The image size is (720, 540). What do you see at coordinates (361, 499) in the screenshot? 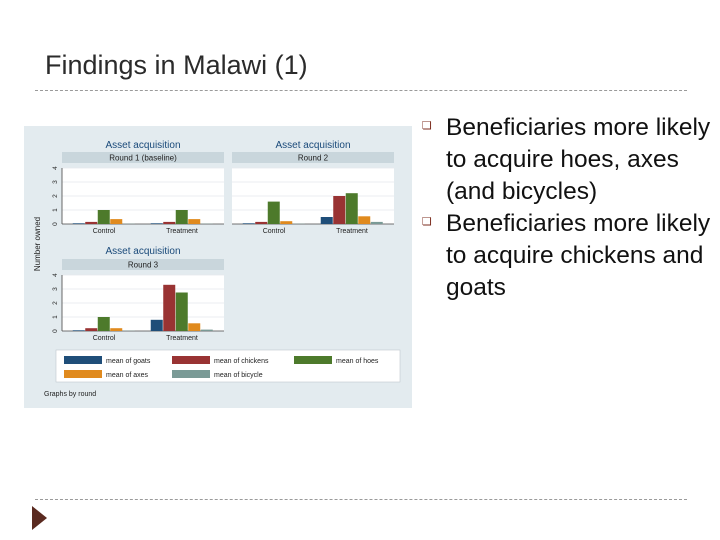
I see `footer-divider` at bounding box center [361, 499].